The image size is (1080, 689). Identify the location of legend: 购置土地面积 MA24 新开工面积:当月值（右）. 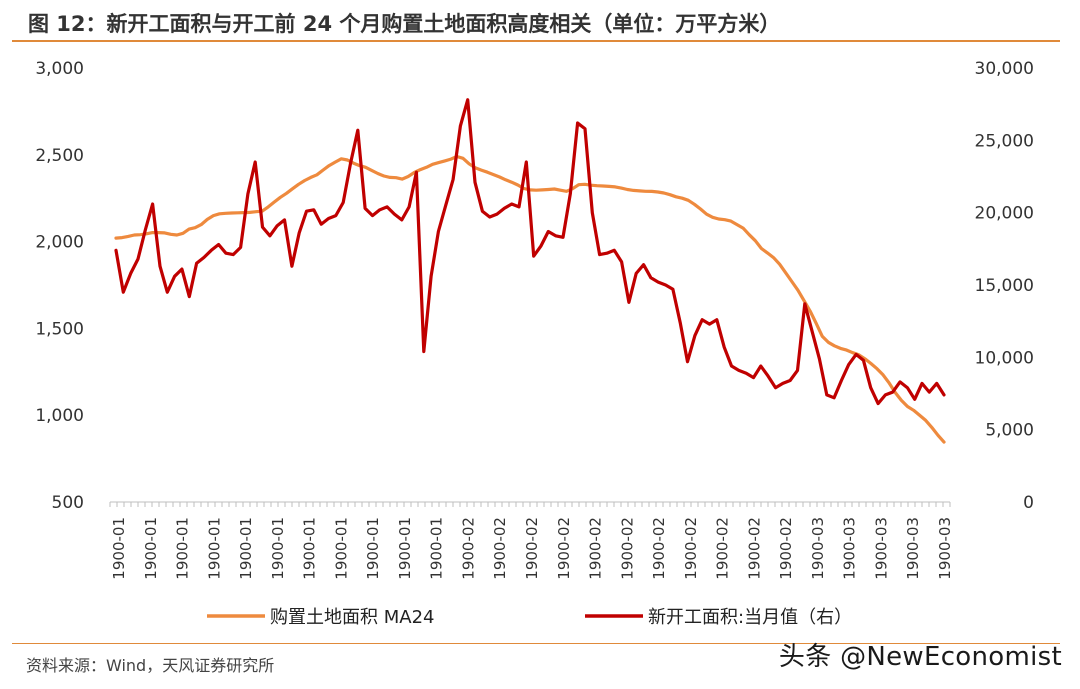
(529, 617).